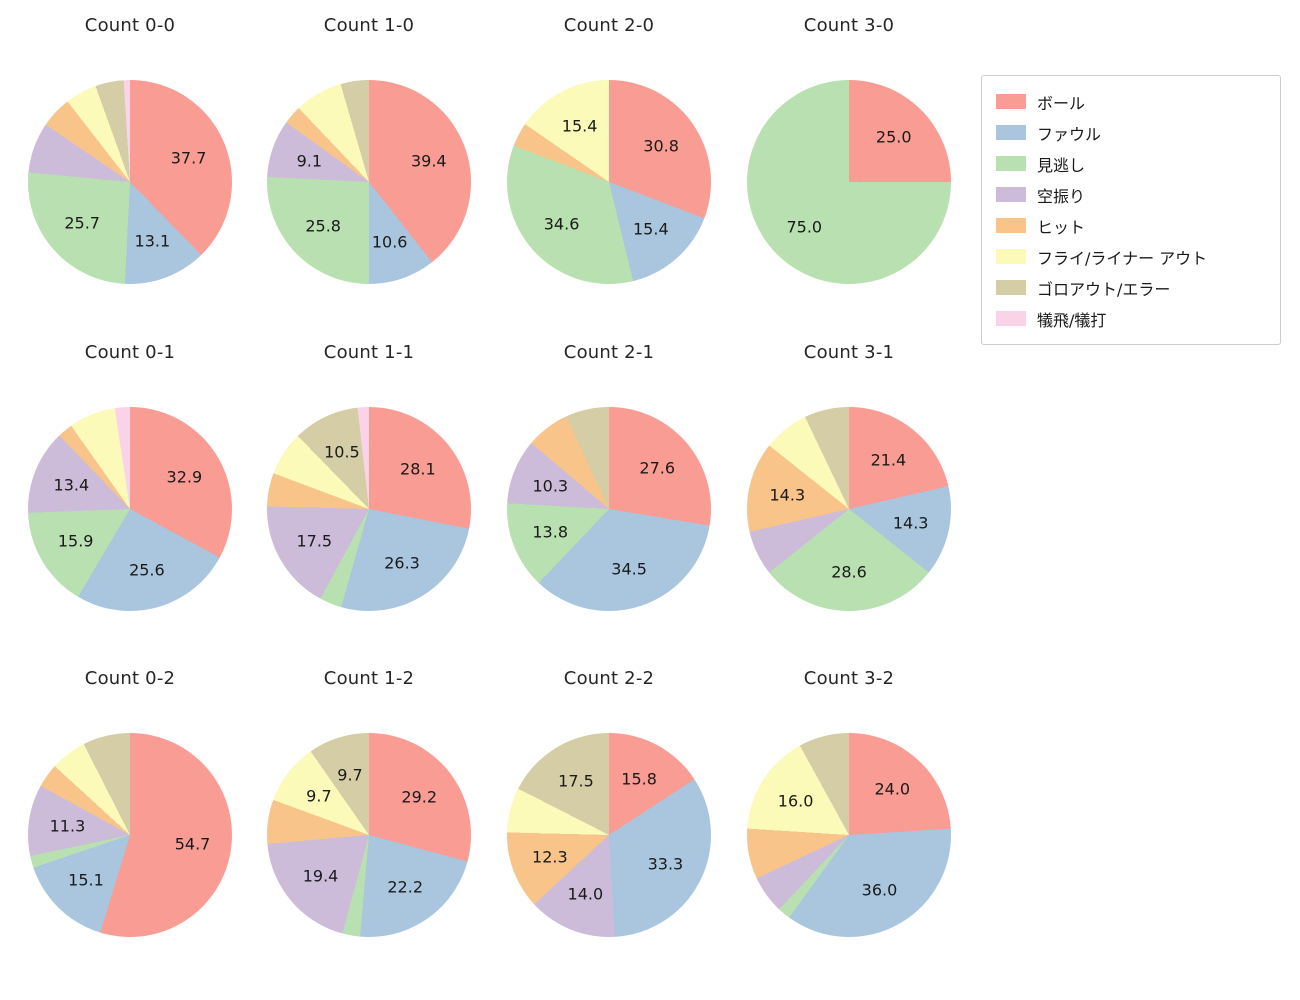 The width and height of the screenshot is (1300, 1000). What do you see at coordinates (418, 469) in the screenshot?
I see `slice-label: 28.1` at bounding box center [418, 469].